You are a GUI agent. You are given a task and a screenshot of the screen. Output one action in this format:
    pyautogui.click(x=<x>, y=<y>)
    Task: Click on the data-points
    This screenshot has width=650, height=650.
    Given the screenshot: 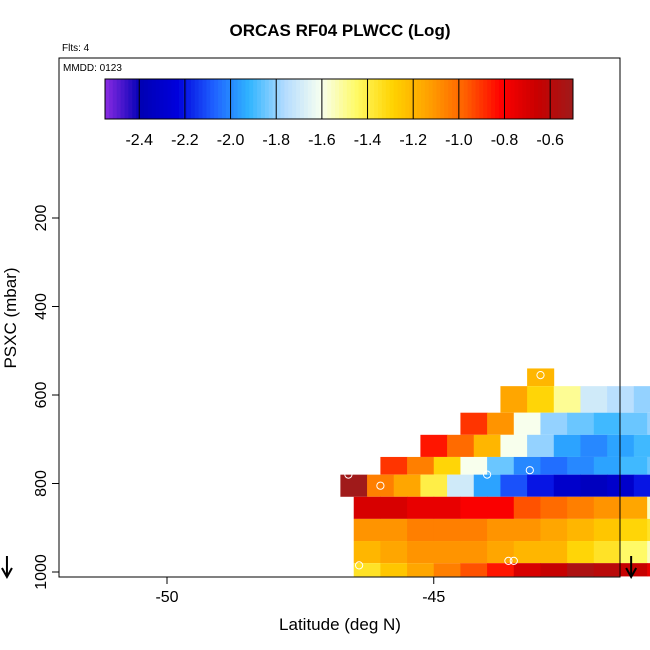 What is the action you would take?
    pyautogui.click(x=444, y=470)
    